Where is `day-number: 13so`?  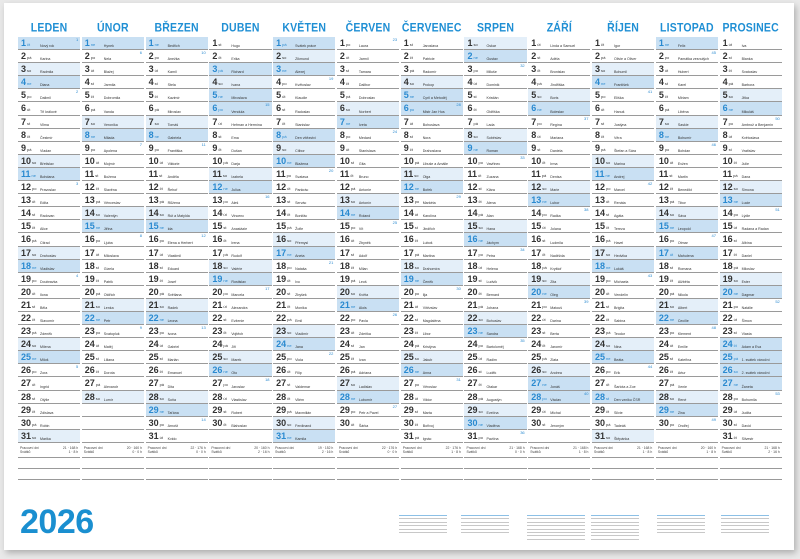 day-number: 13so is located at coordinates (347, 200).